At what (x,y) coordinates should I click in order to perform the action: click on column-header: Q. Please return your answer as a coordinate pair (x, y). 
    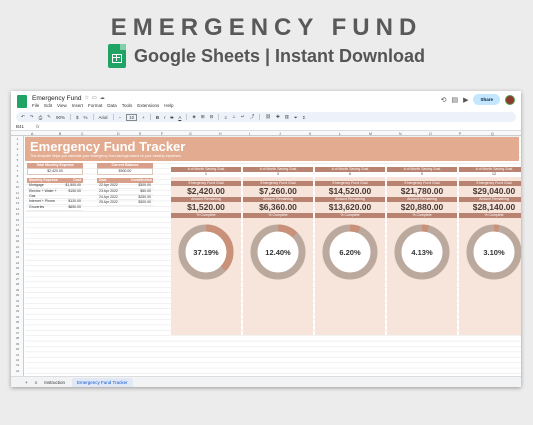
    Looking at the image, I should click on (492, 133).